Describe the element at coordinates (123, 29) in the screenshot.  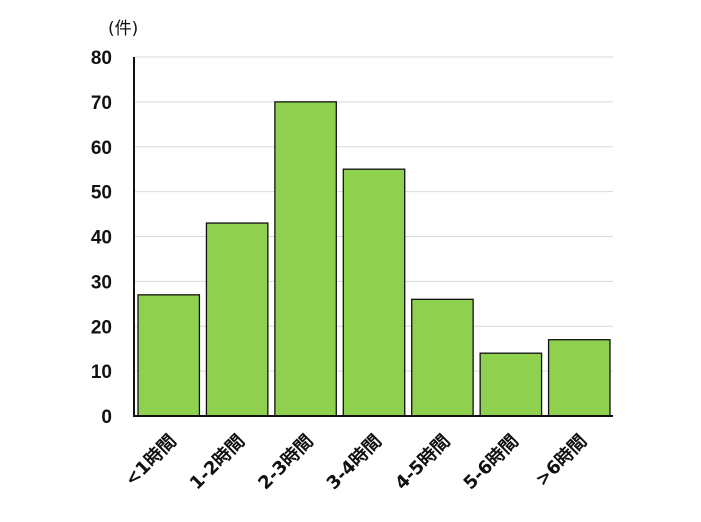
I see `y-axis-unit-label: (件)` at that location.